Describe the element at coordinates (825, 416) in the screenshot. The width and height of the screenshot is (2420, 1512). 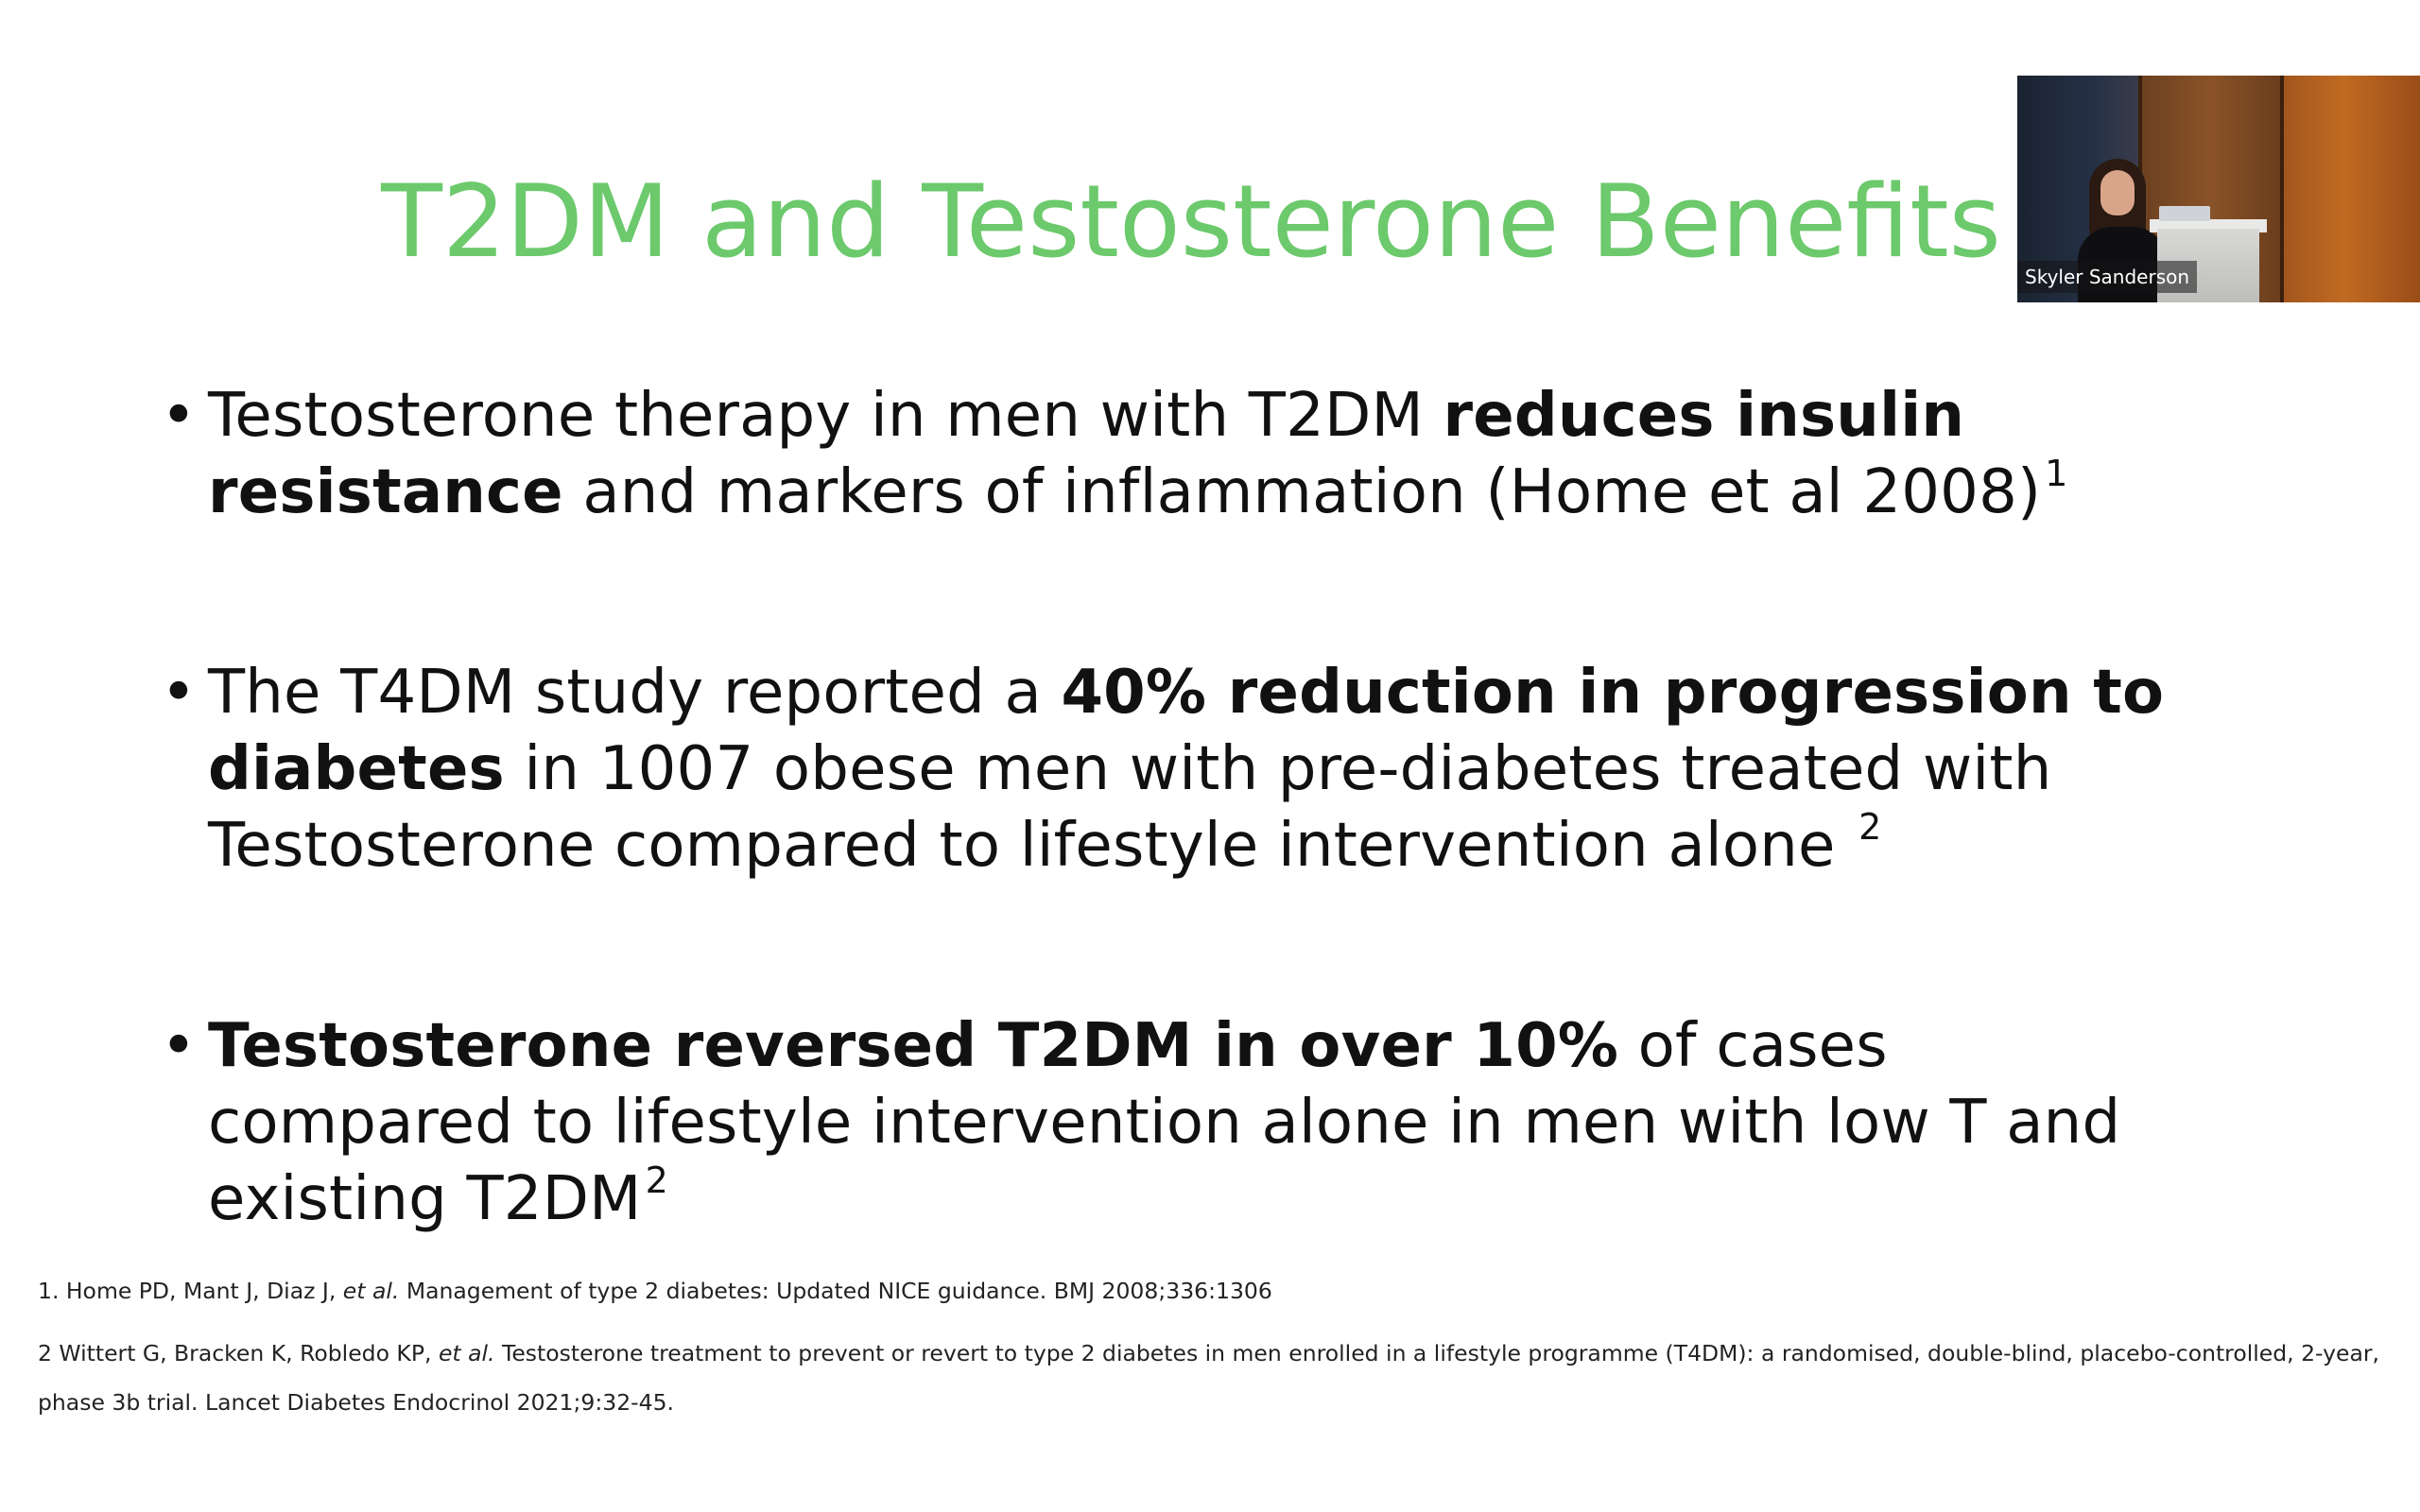
I see `bullet-text: Testosterone therapy in men with T2DM` at that location.